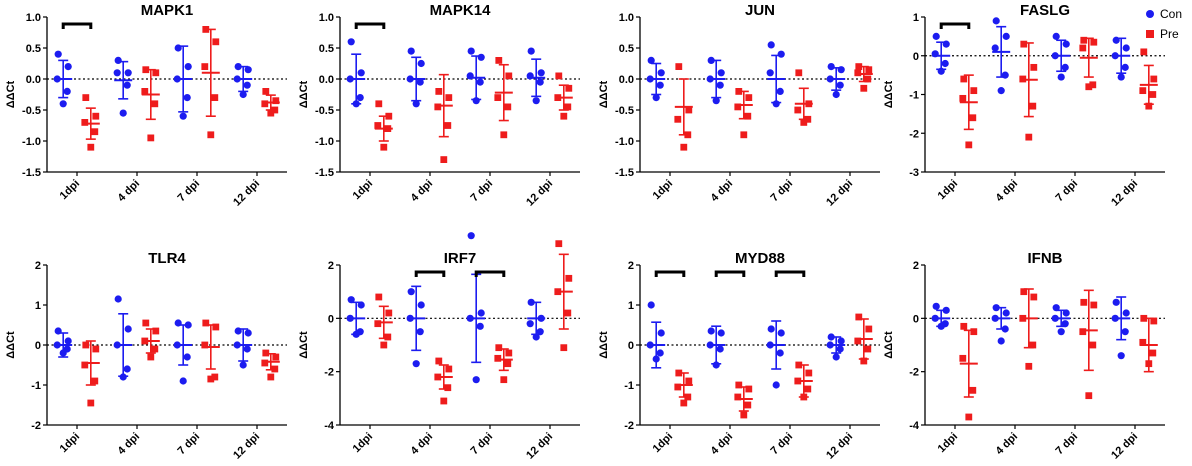  Describe the element at coordinates (31, 173) in the screenshot. I see `y-tick-label: -1.5` at that location.